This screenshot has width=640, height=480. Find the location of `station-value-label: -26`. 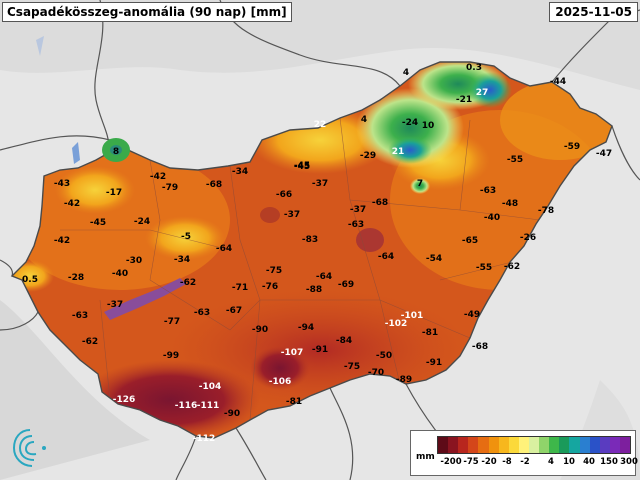

station-value-label: -26 is located at coordinates (528, 238).